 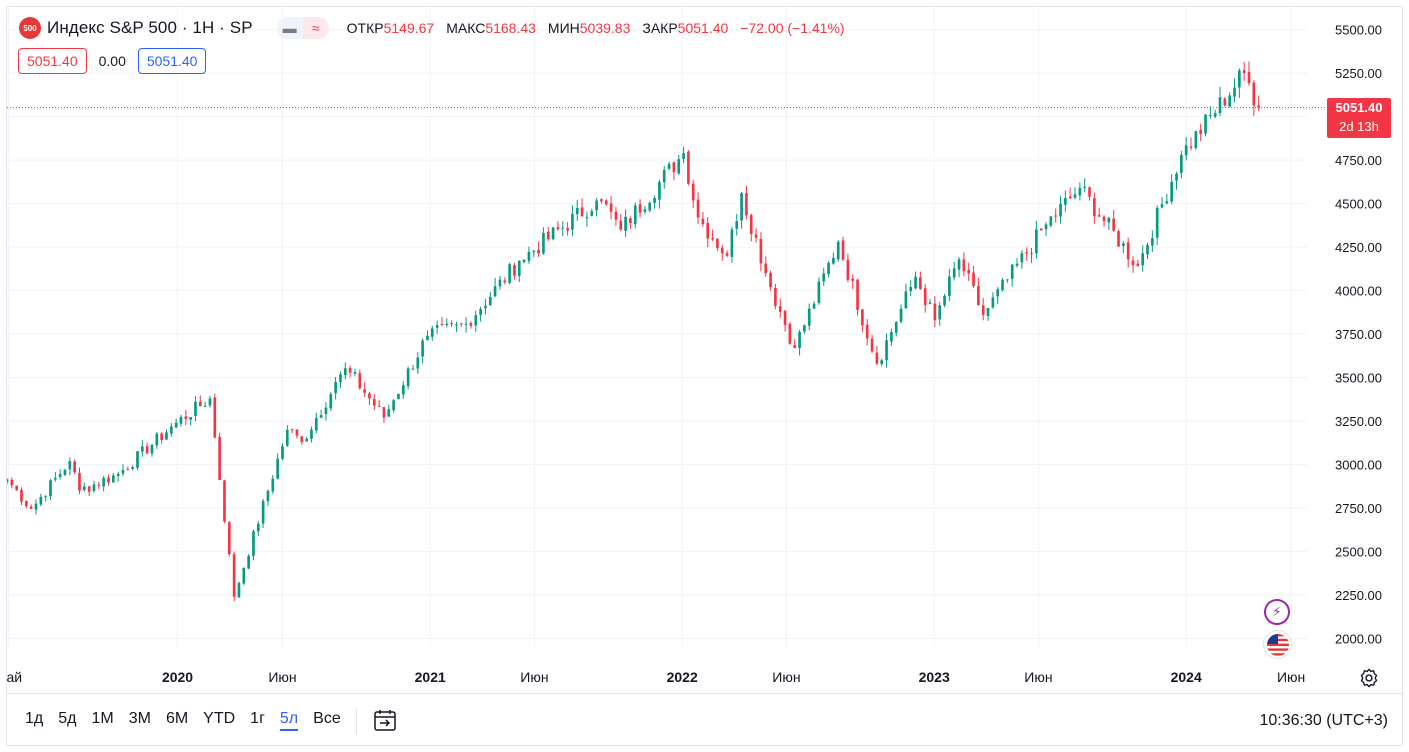 What do you see at coordinates (67, 718) in the screenshot?
I see `range-5d: 5д` at bounding box center [67, 718].